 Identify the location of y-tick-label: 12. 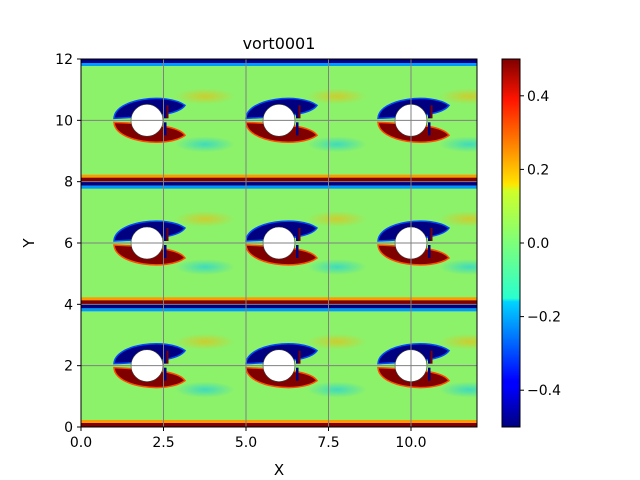
(64, 60).